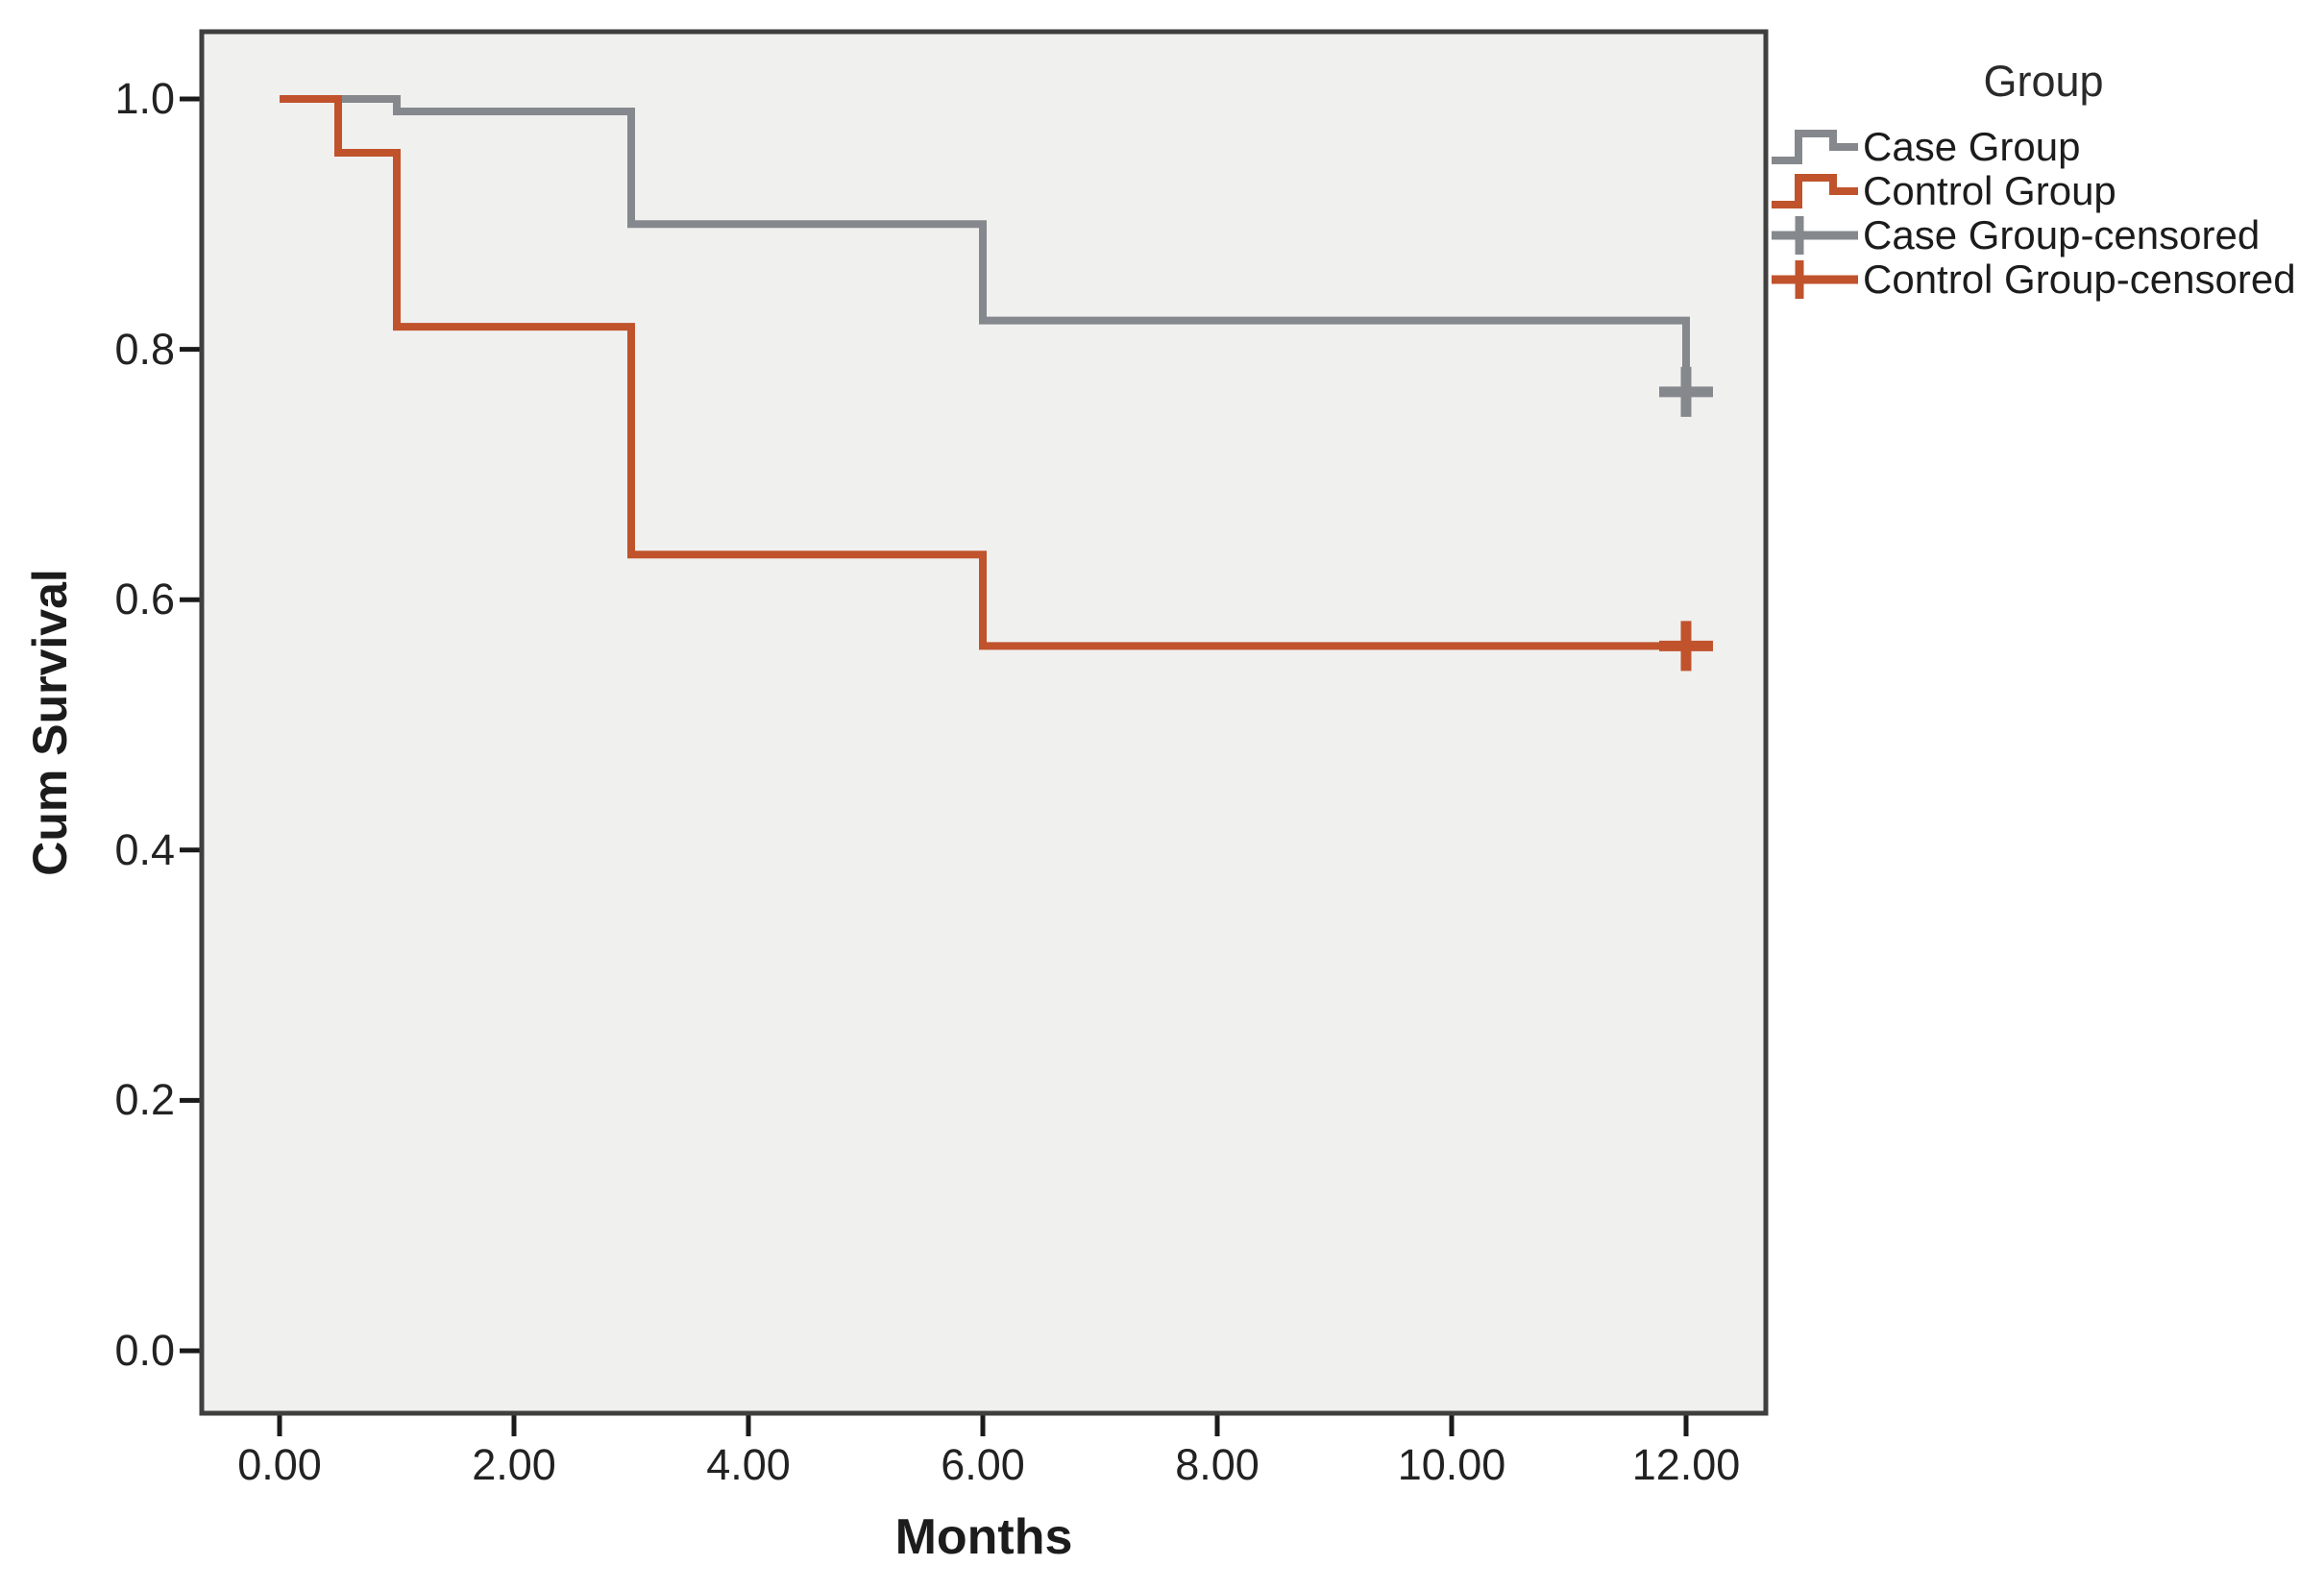  What do you see at coordinates (1972, 146) in the screenshot?
I see `legend-entry-label: Case Group` at bounding box center [1972, 146].